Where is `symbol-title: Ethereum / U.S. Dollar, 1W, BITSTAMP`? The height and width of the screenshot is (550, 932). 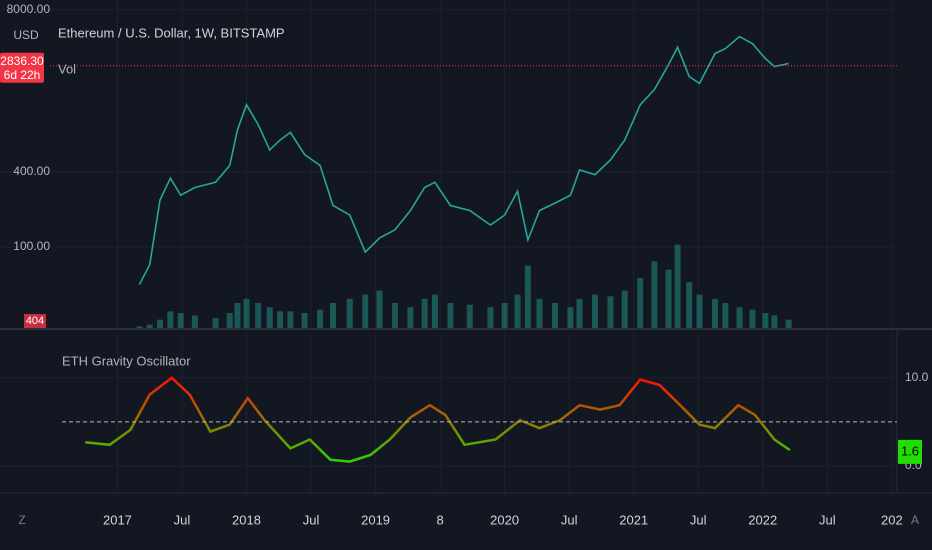 symbol-title: Ethereum / U.S. Dollar, 1W, BITSTAMP is located at coordinates (171, 32).